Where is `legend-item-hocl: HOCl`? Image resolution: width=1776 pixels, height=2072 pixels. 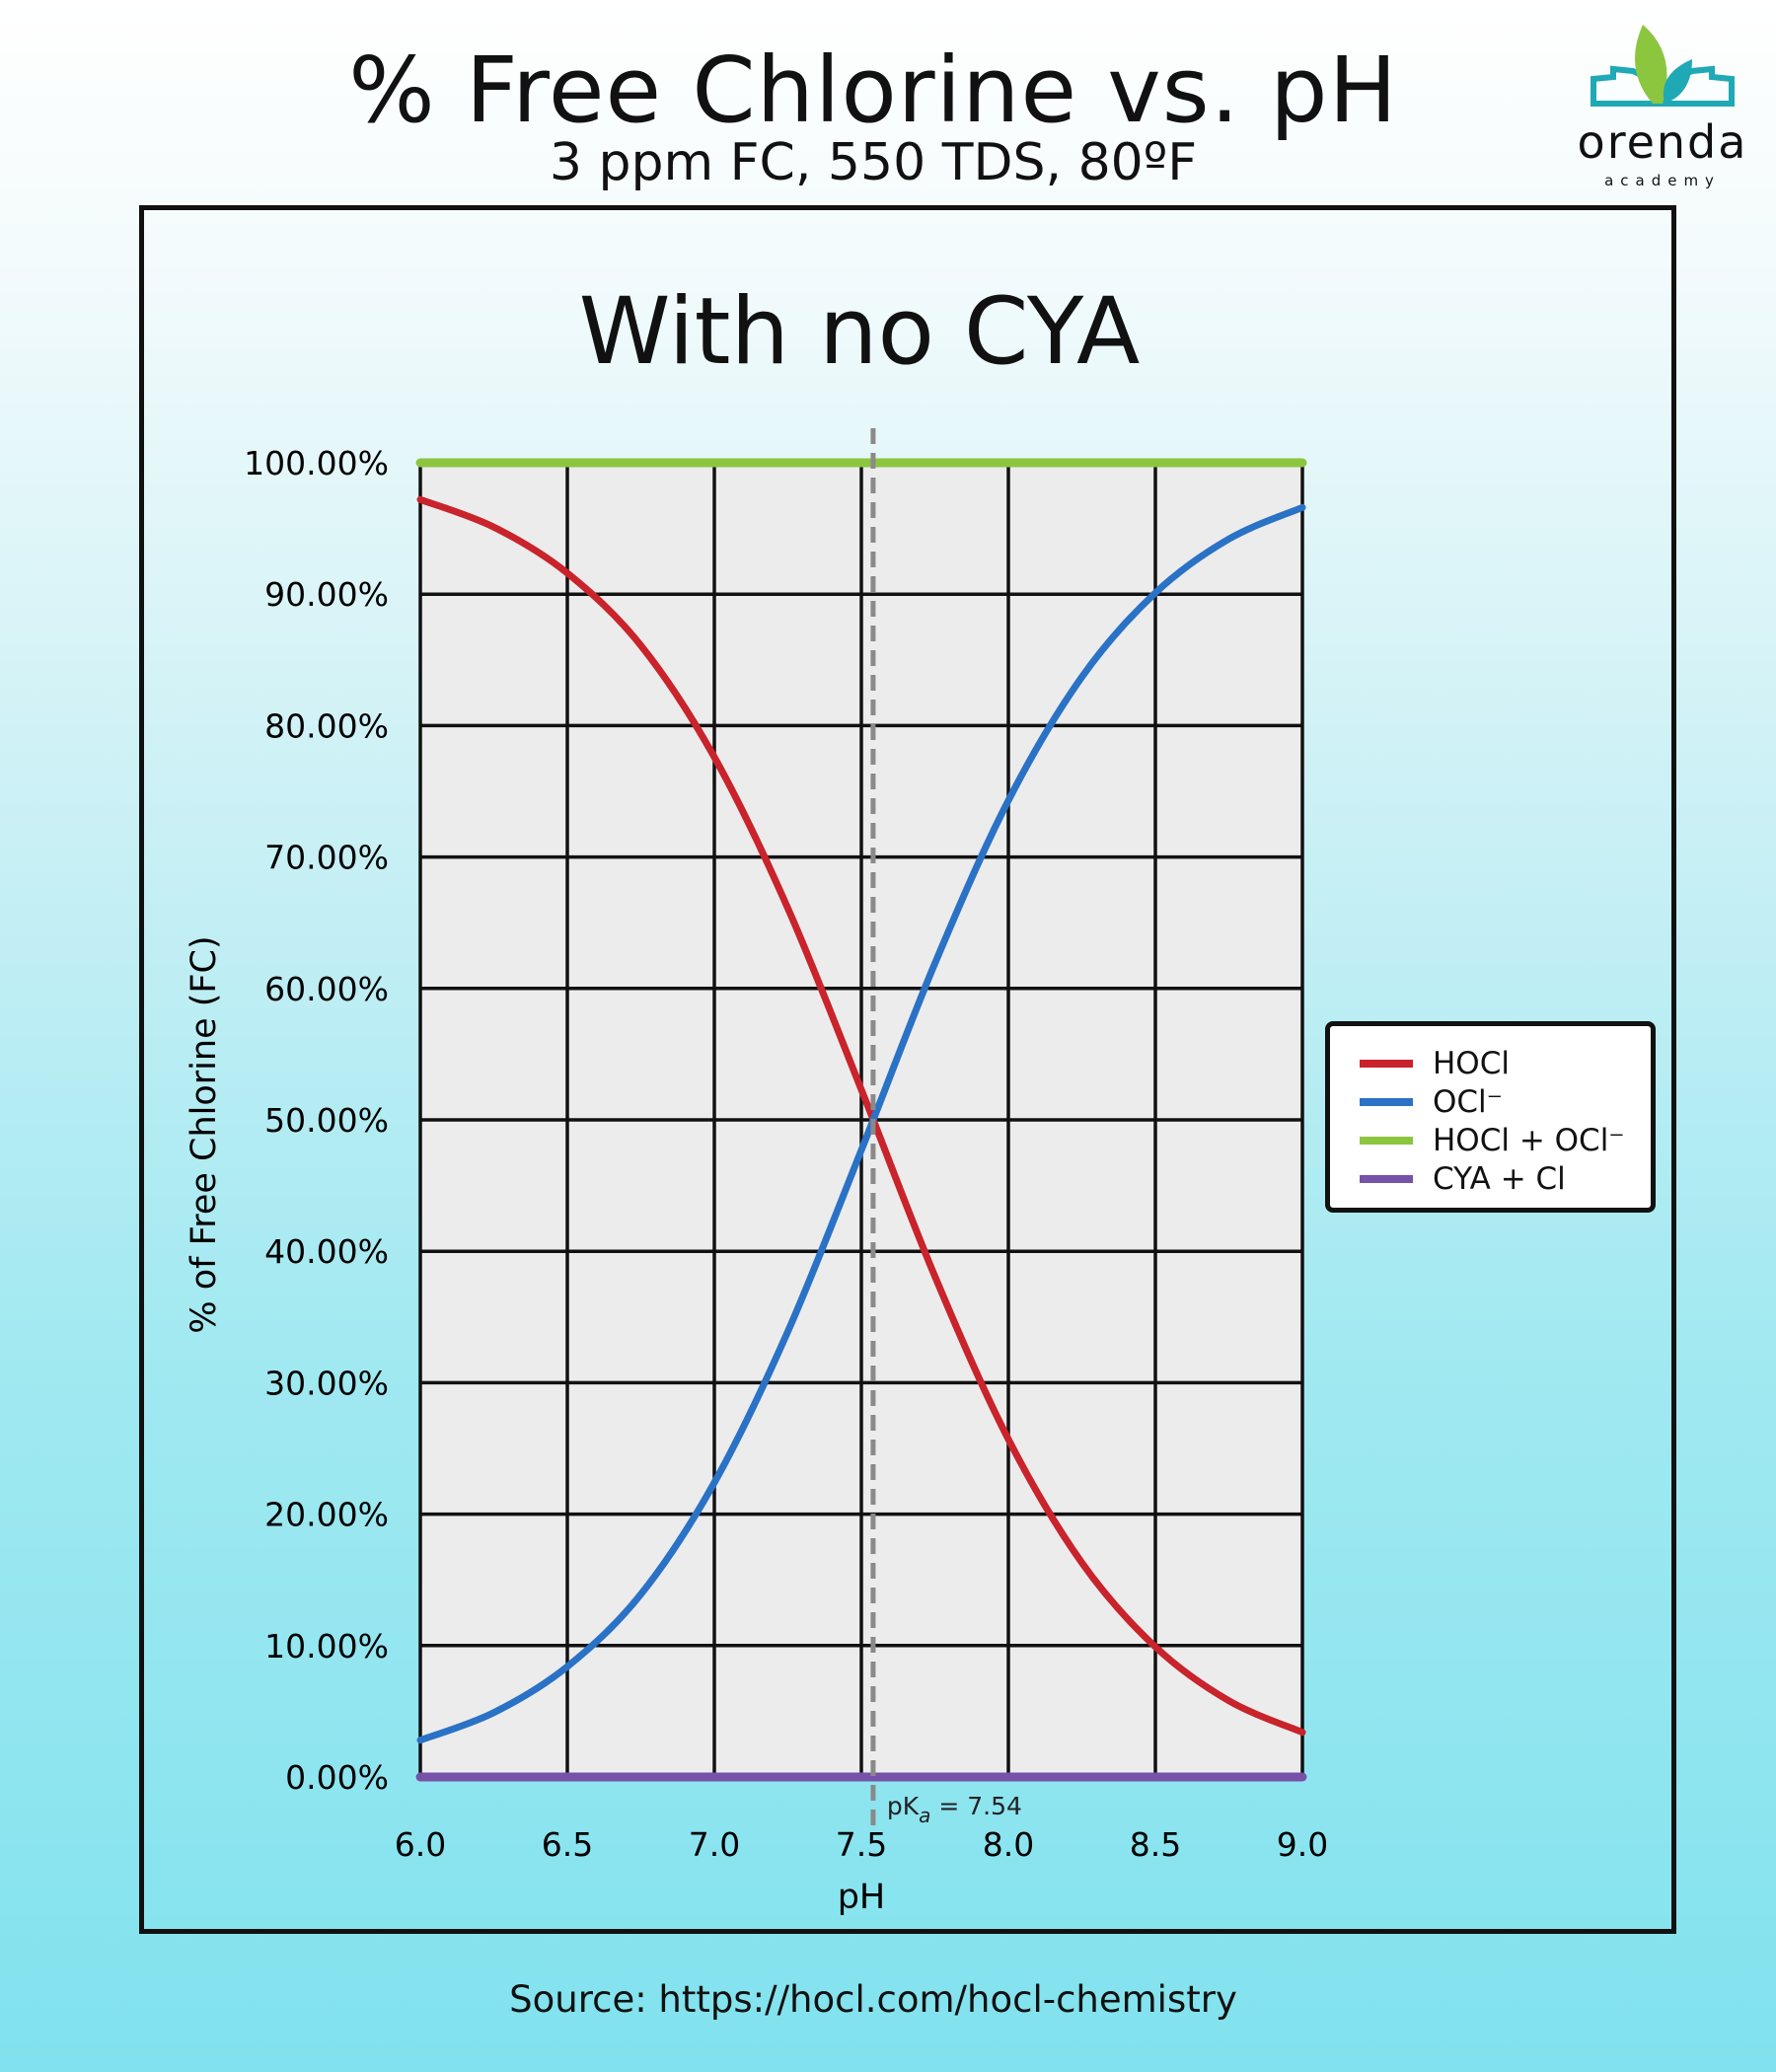
legend-item-hocl: HOCl is located at coordinates (1506, 1063).